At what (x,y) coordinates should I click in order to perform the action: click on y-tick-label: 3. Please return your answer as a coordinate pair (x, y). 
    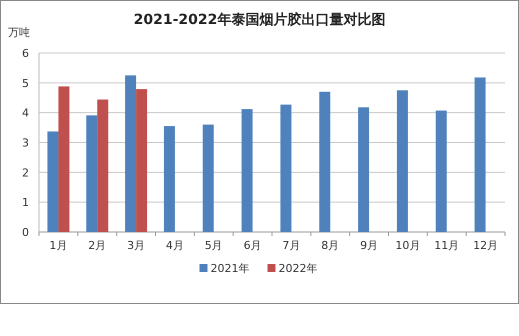
    Looking at the image, I should click on (25, 143).